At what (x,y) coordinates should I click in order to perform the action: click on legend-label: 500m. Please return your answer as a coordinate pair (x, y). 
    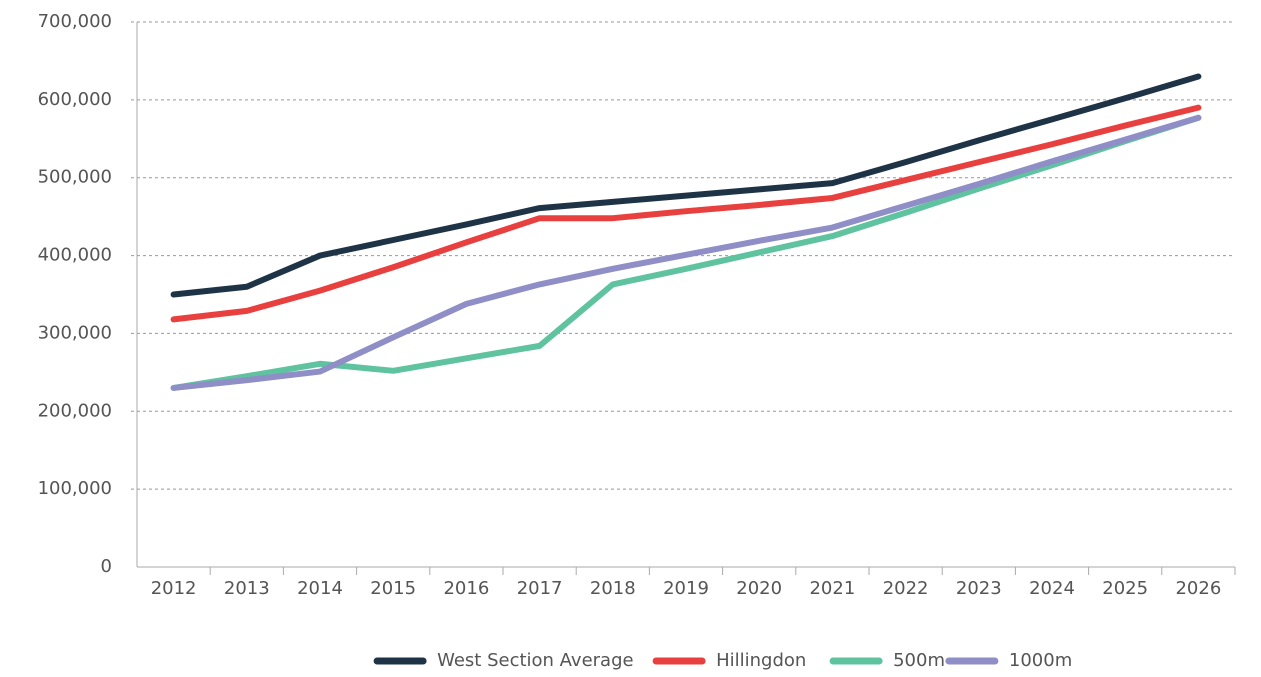
    Looking at the image, I should click on (919, 660).